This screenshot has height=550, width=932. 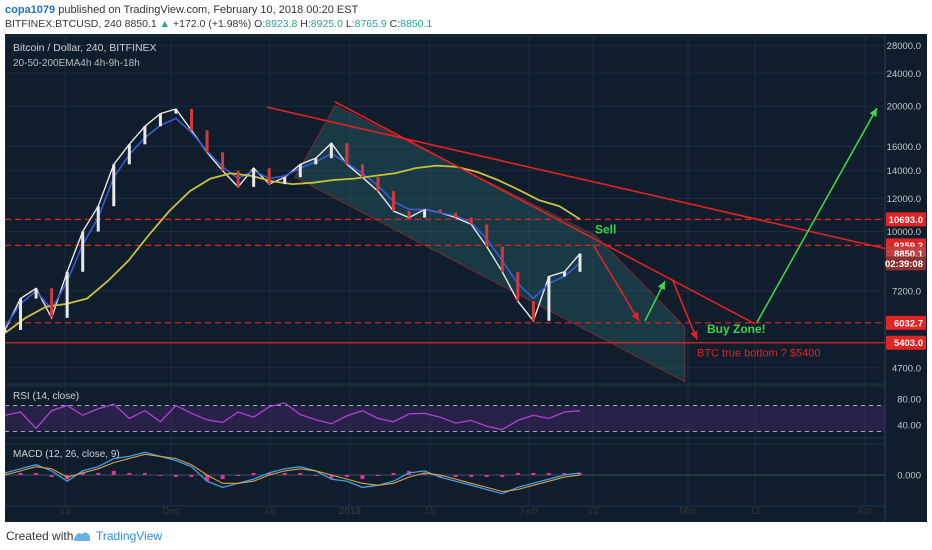 What do you see at coordinates (906, 291) in the screenshot?
I see `y-tick-label: 7200.0` at bounding box center [906, 291].